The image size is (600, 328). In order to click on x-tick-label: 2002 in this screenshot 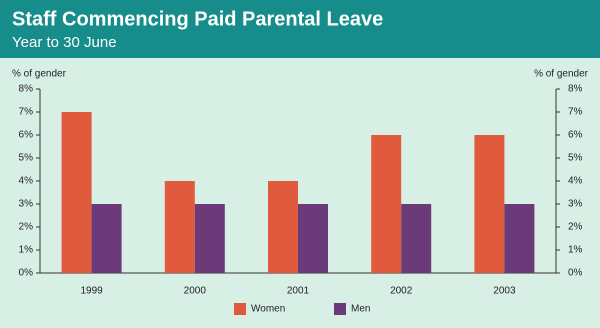, I will do `click(401, 291)`.